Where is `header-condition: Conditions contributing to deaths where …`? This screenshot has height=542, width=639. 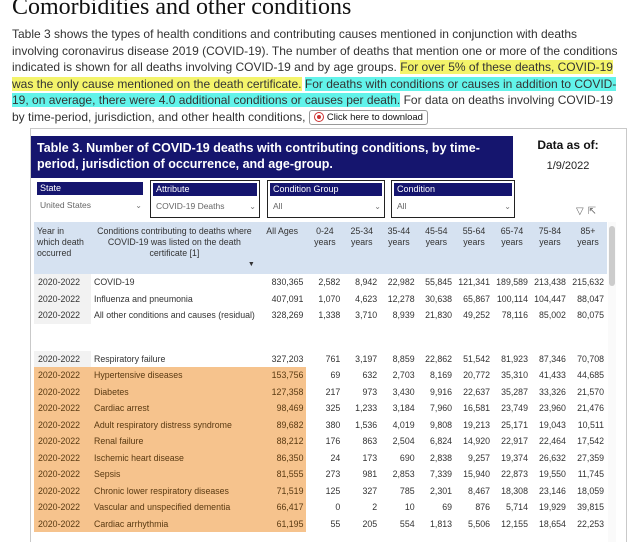
header-condition: Conditions contributing to deaths where … is located at coordinates (174, 248).